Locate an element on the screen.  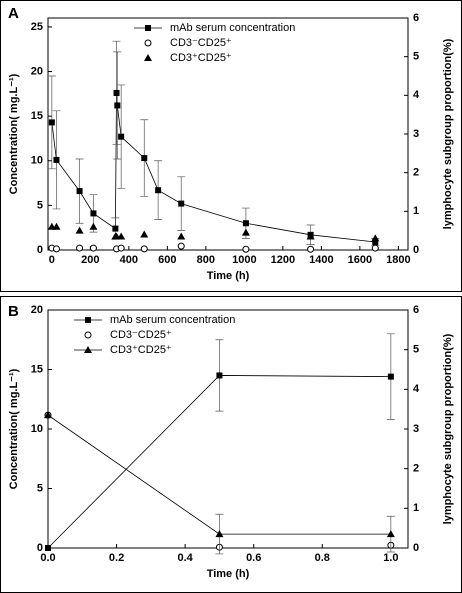
panel-label: A is located at coordinates (13, 13).